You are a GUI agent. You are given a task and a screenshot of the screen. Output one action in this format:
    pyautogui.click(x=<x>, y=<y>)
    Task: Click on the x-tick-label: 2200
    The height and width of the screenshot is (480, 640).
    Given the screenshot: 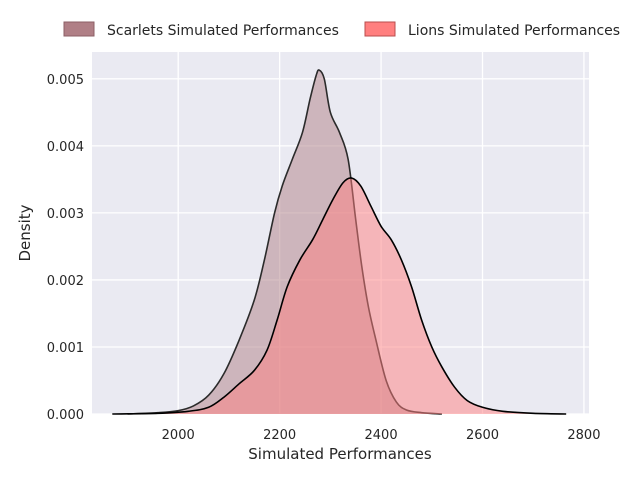 What is the action you would take?
    pyautogui.click(x=279, y=435)
    